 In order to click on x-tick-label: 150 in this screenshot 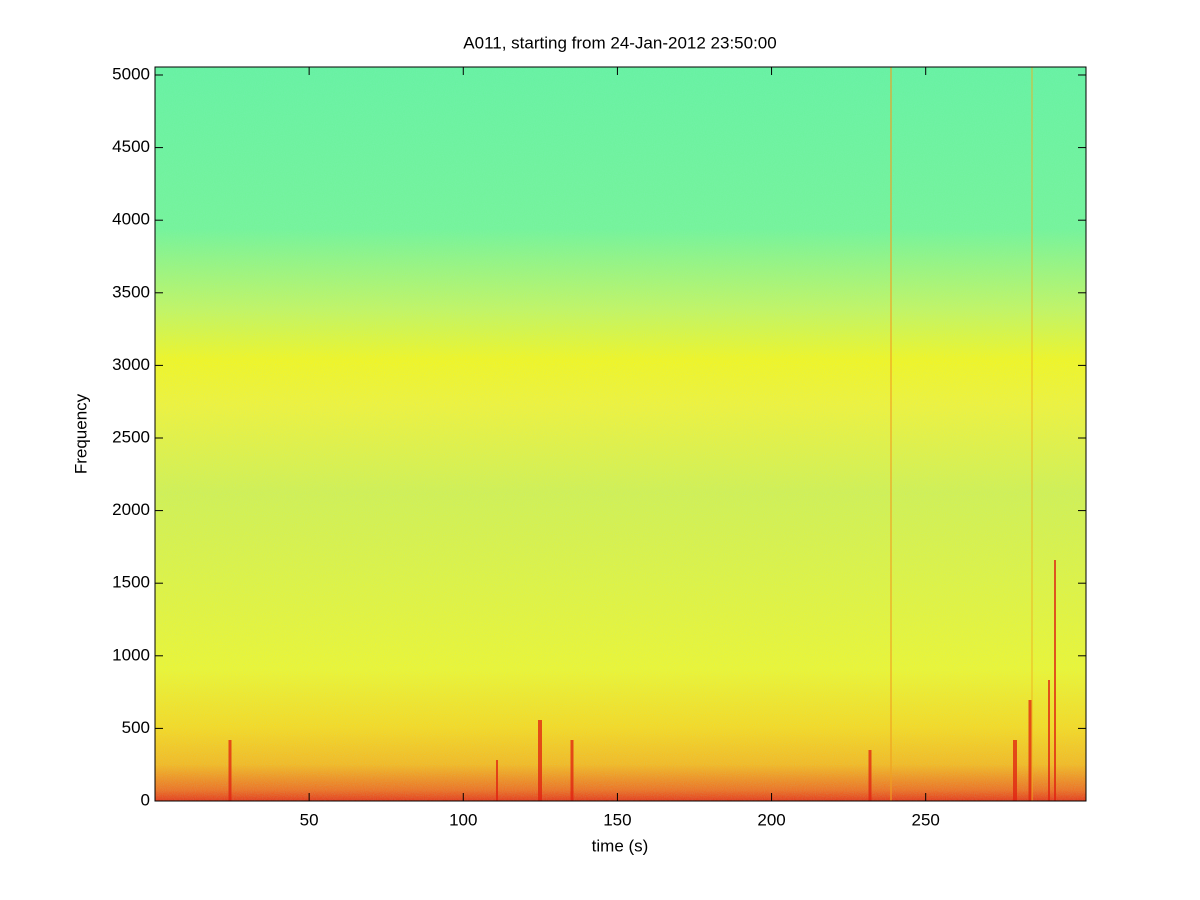, I will do `click(617, 819)`.